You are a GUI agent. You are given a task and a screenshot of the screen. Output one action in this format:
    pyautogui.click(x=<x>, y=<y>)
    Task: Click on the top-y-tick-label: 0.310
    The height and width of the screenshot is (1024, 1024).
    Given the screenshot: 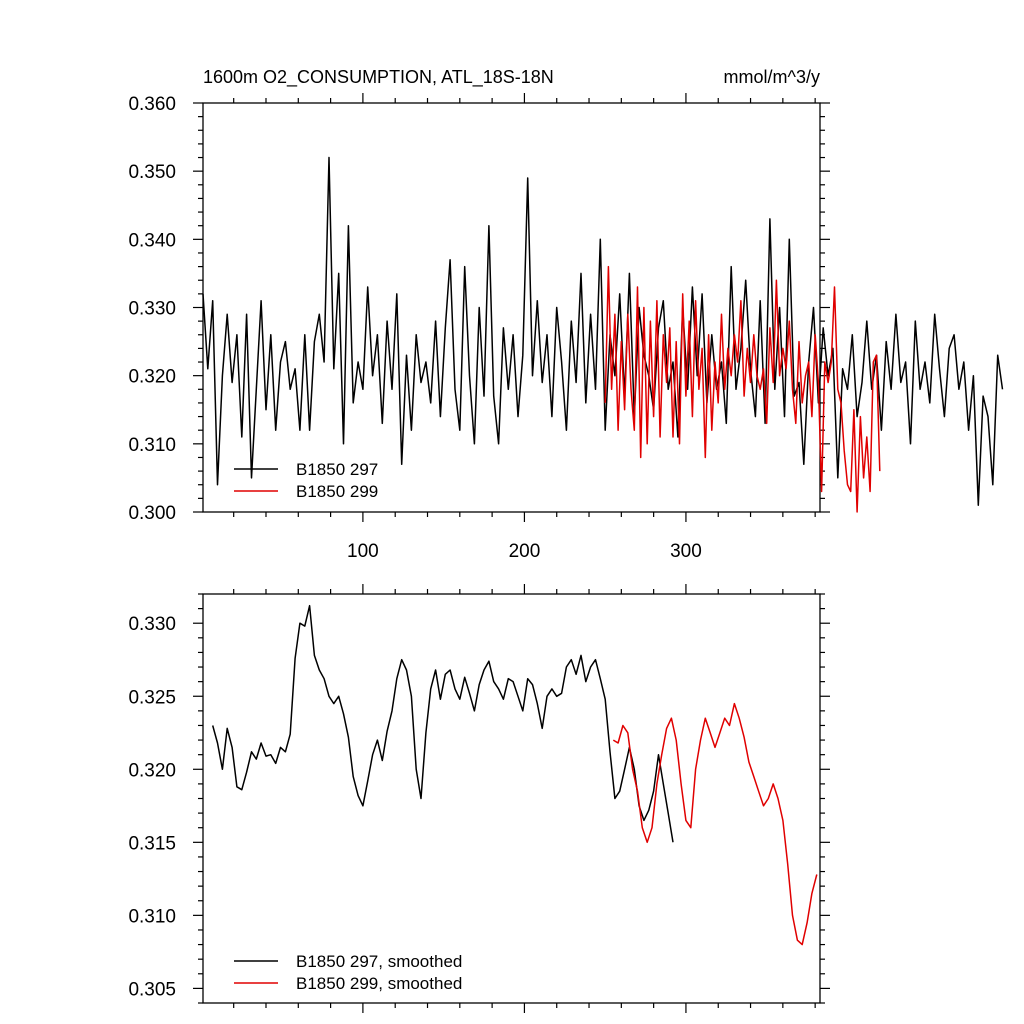 What is the action you would take?
    pyautogui.click(x=152, y=445)
    